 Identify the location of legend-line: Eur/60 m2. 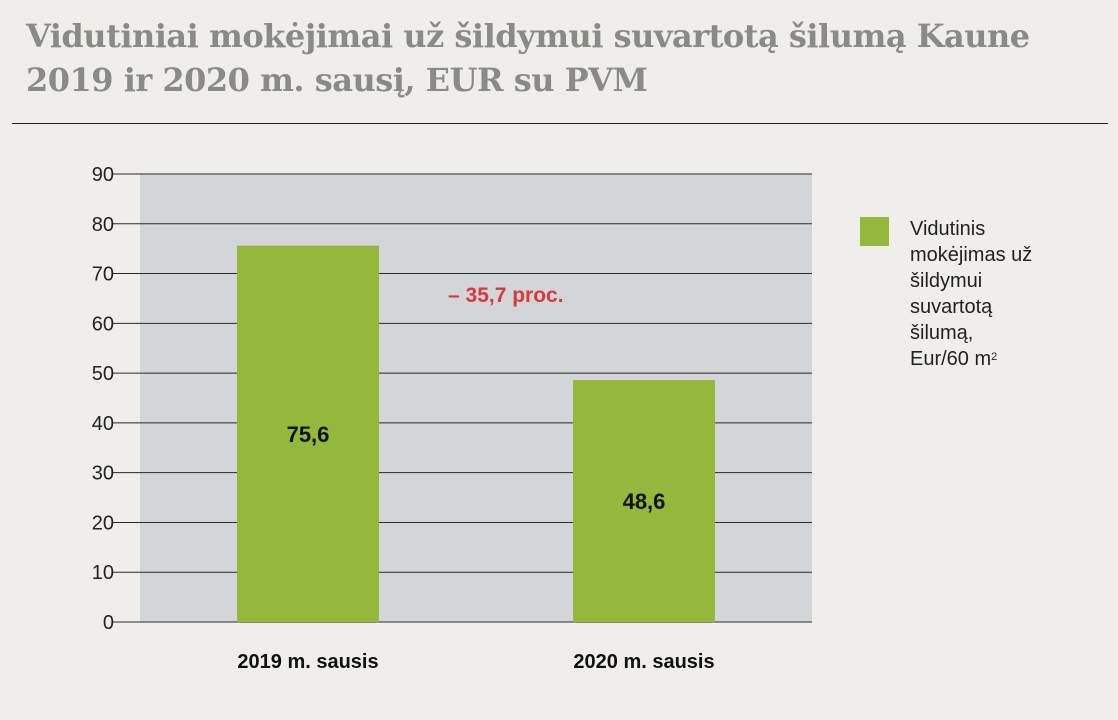
(990, 359).